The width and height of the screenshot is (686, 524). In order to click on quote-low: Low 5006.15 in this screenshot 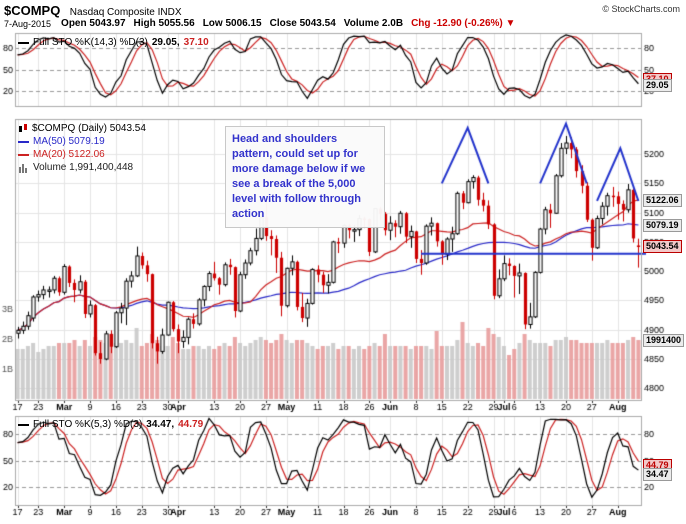, I will do `click(232, 23)`.